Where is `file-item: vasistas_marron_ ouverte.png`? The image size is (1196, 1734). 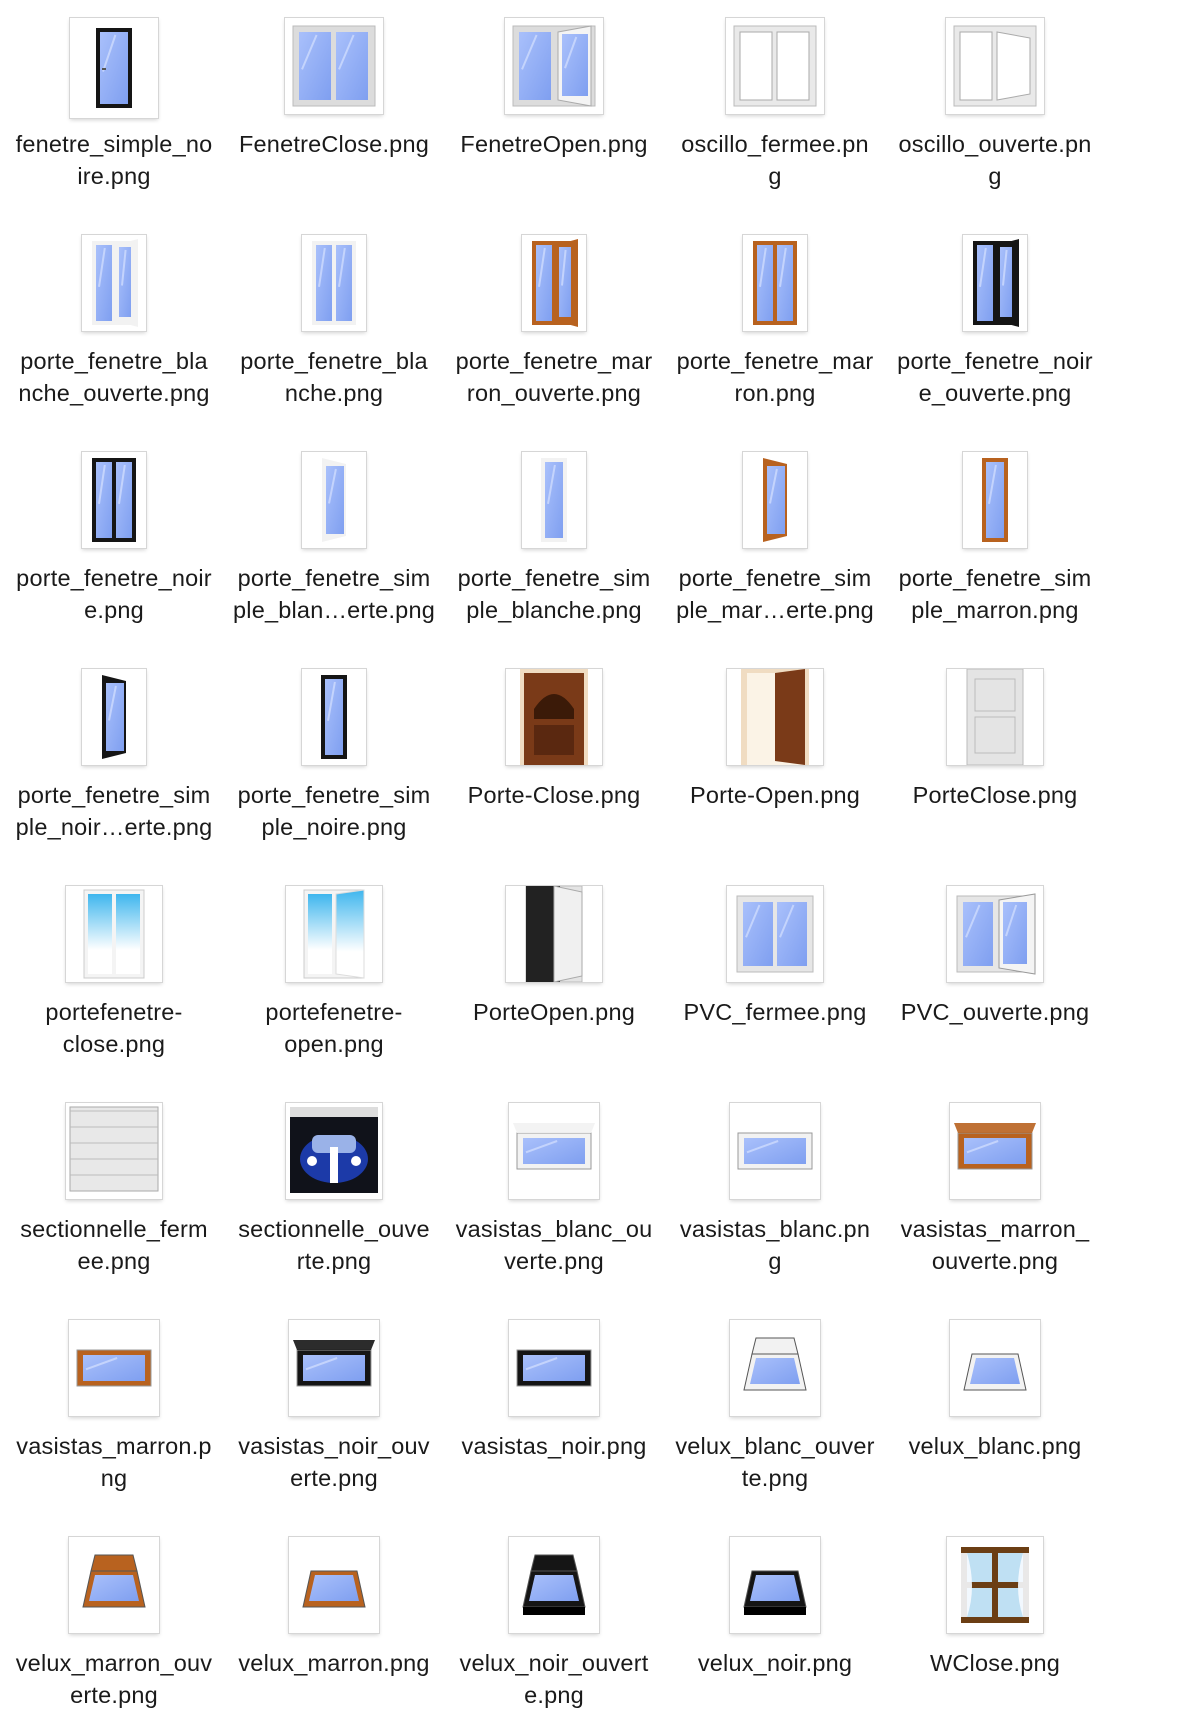 file-item: vasistas_marron_ ouverte.png is located at coordinates (995, 1192).